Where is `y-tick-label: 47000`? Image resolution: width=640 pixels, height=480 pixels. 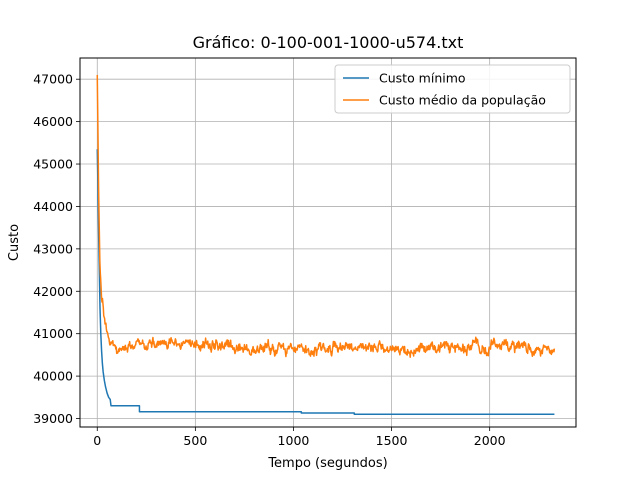 y-tick-label: 47000 is located at coordinates (53, 79).